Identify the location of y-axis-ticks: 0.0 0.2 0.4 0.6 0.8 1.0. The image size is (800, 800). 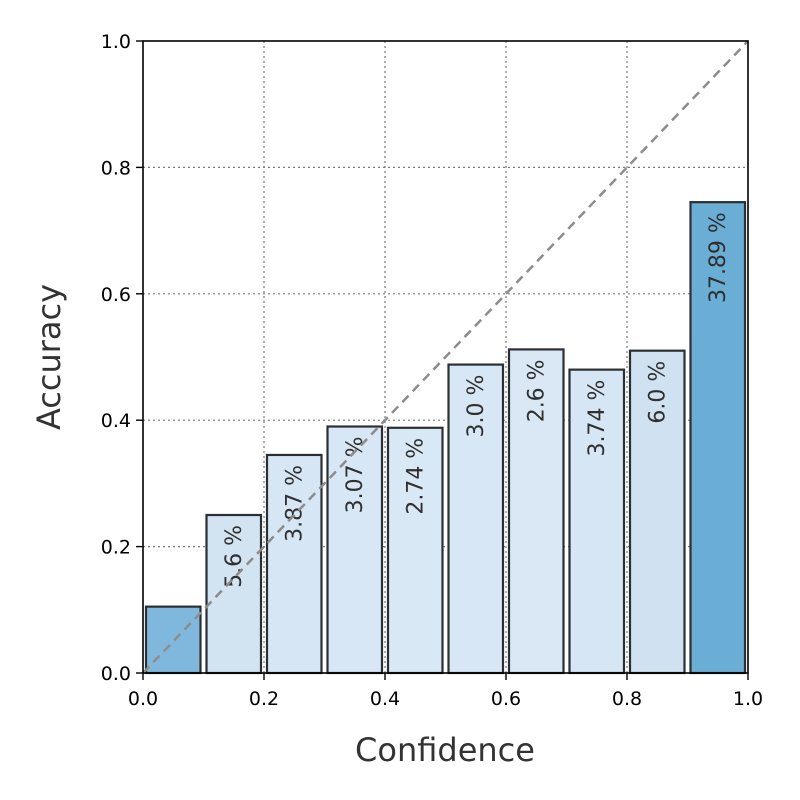
(122, 358).